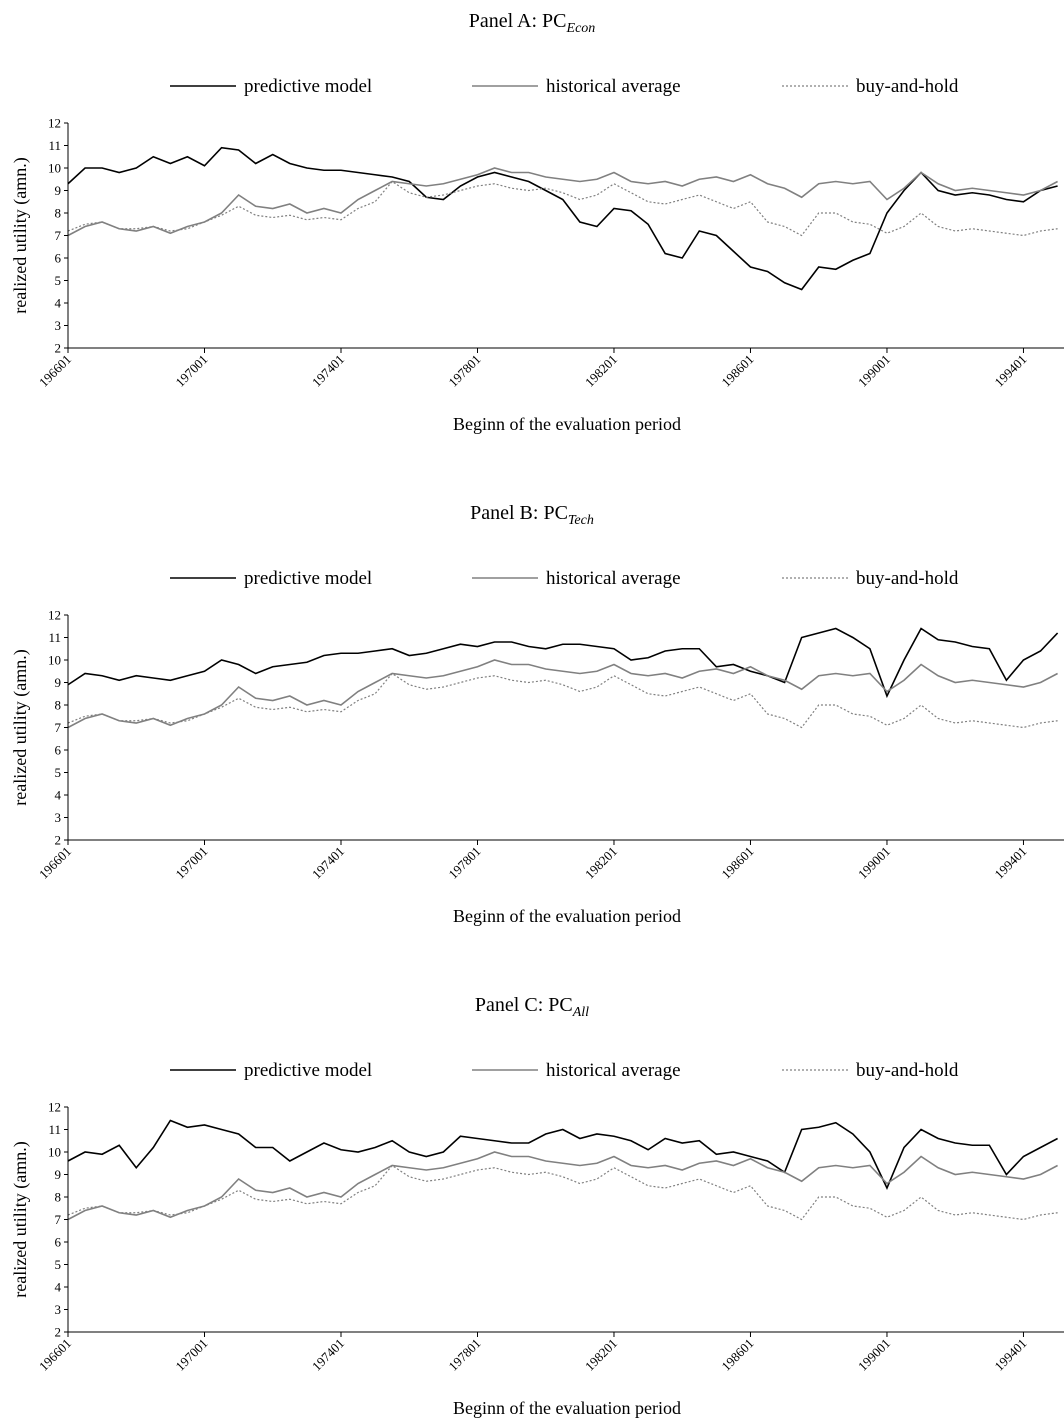 This screenshot has width=1064, height=1420. What do you see at coordinates (519, 513) in the screenshot?
I see `title-text: Panel B: PC` at bounding box center [519, 513].